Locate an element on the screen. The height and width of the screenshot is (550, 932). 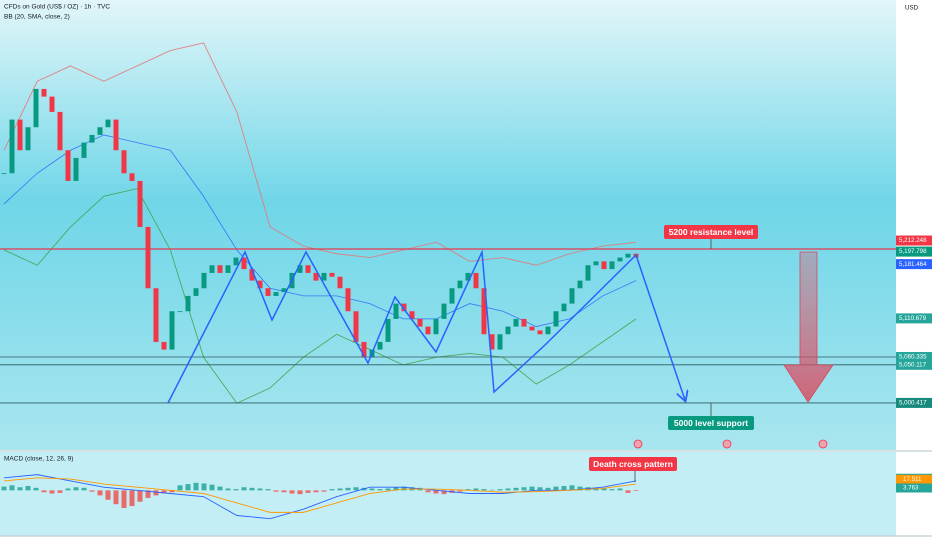
macd-line is located at coordinates (320, 497).